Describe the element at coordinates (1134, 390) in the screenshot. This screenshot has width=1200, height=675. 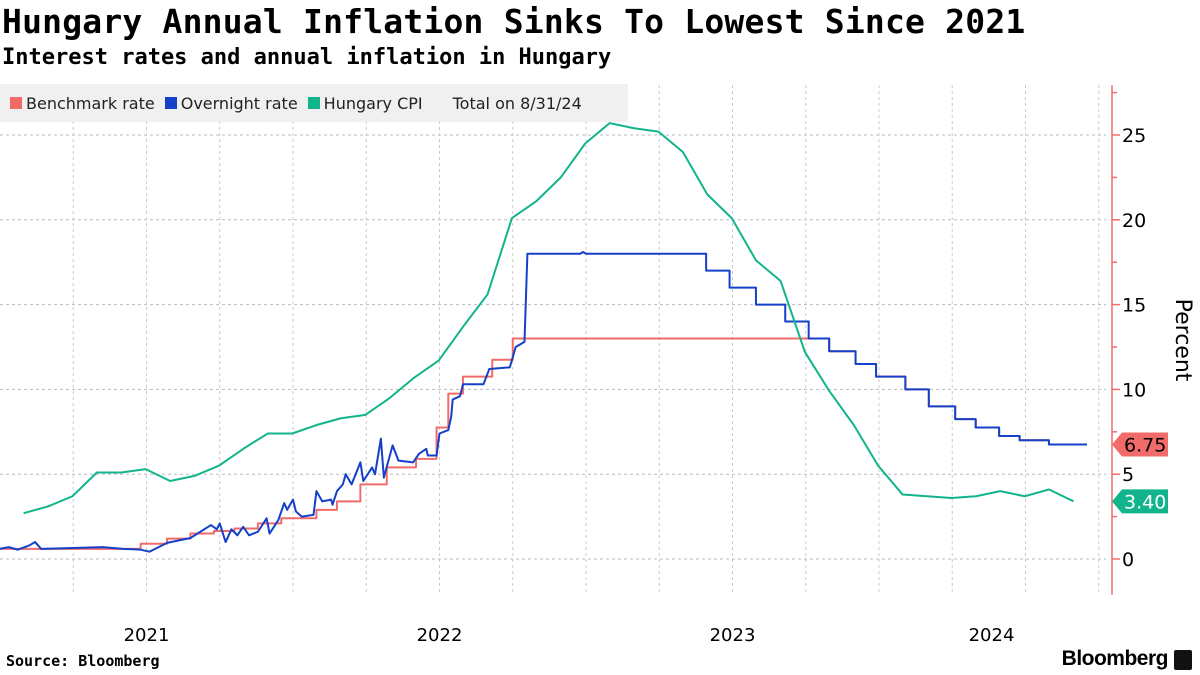
I see `y-tick-label: 10` at that location.